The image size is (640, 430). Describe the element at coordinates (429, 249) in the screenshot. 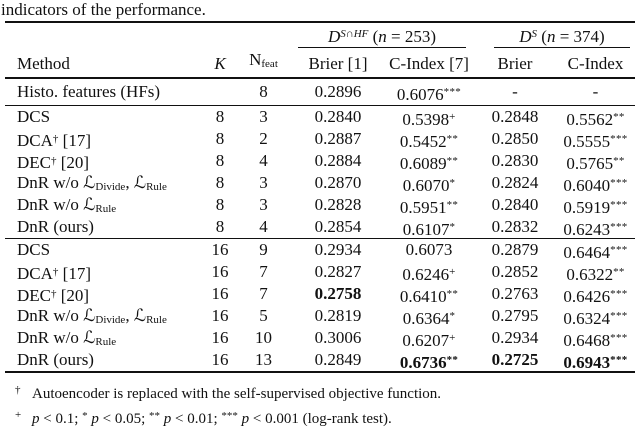

I see `value-cell: 0.6073` at that location.